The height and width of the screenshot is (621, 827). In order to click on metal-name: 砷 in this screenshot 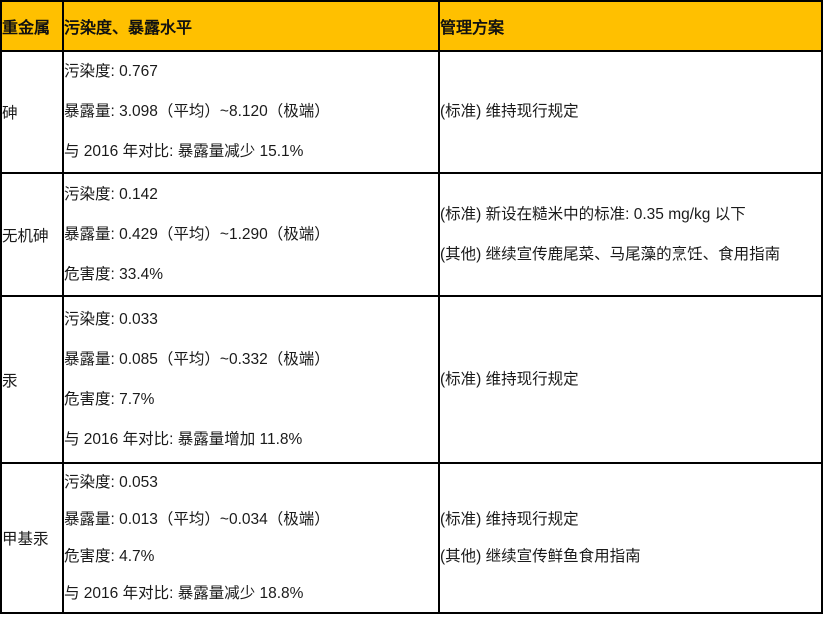, I will do `click(32, 112)`.